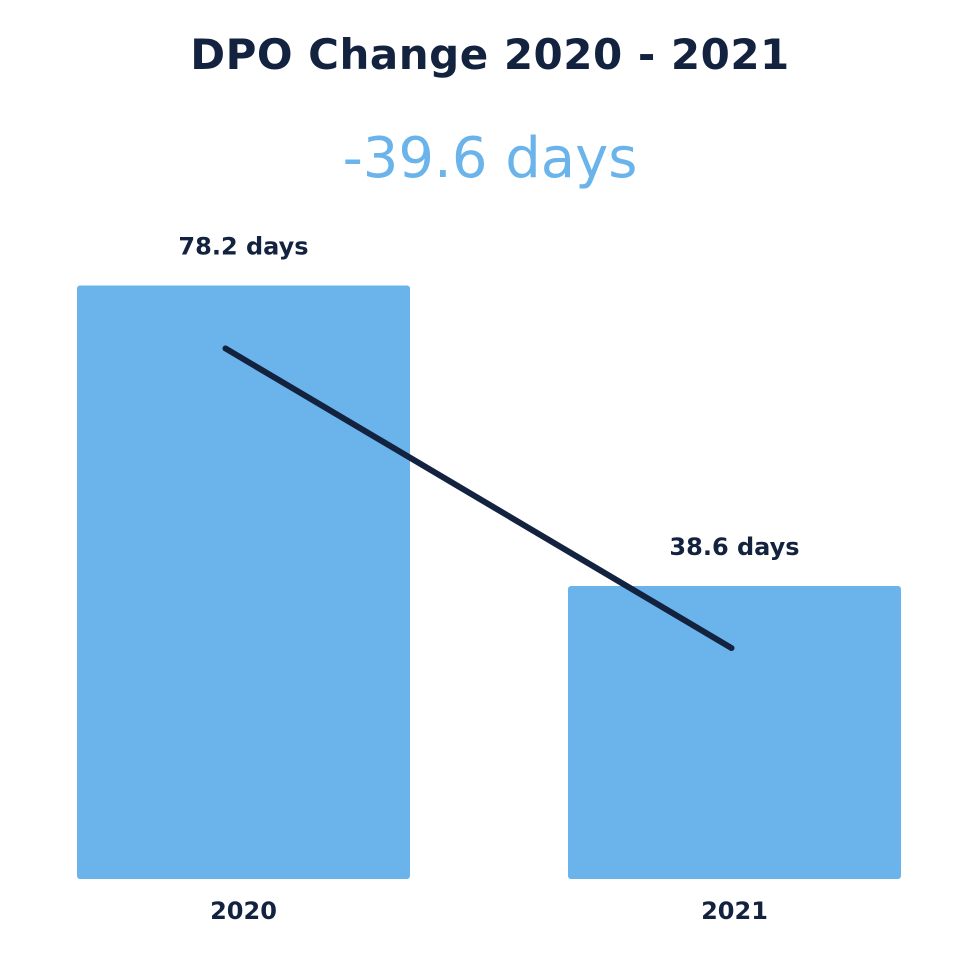  What do you see at coordinates (243, 246) in the screenshot?
I see `data-label-2020: 78.2 days` at bounding box center [243, 246].